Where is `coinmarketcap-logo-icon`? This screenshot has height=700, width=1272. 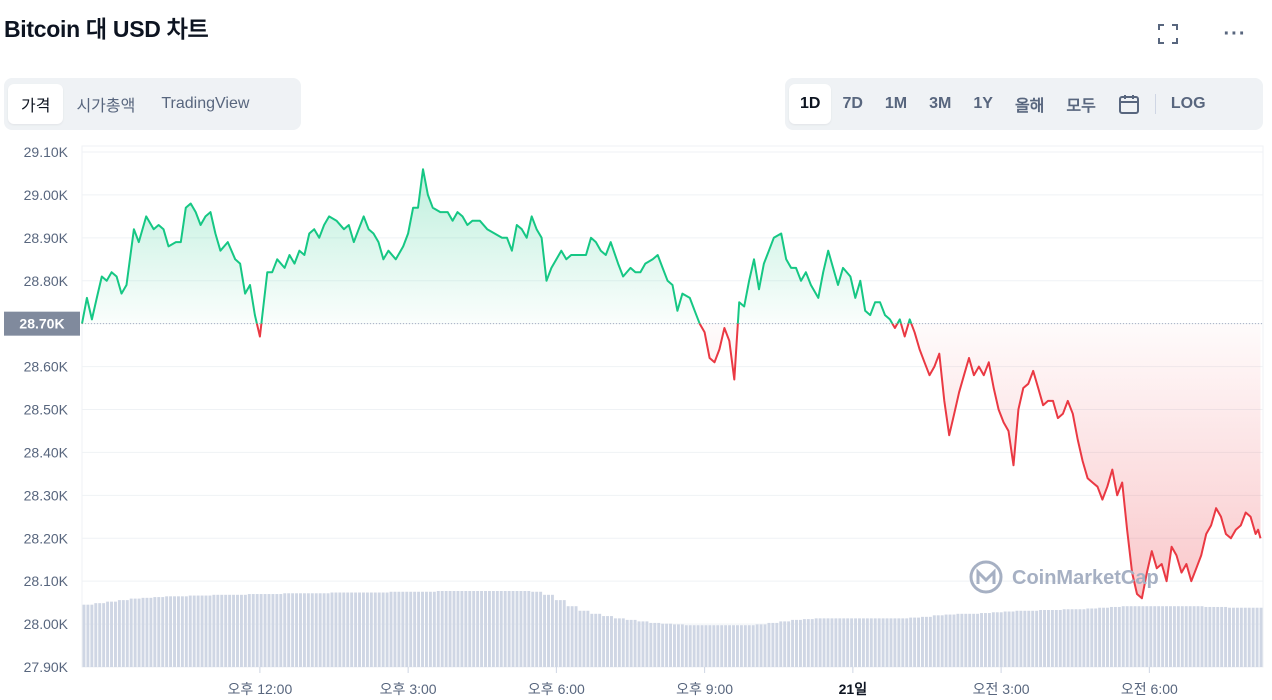 coinmarketcap-logo-icon is located at coordinates (986, 577).